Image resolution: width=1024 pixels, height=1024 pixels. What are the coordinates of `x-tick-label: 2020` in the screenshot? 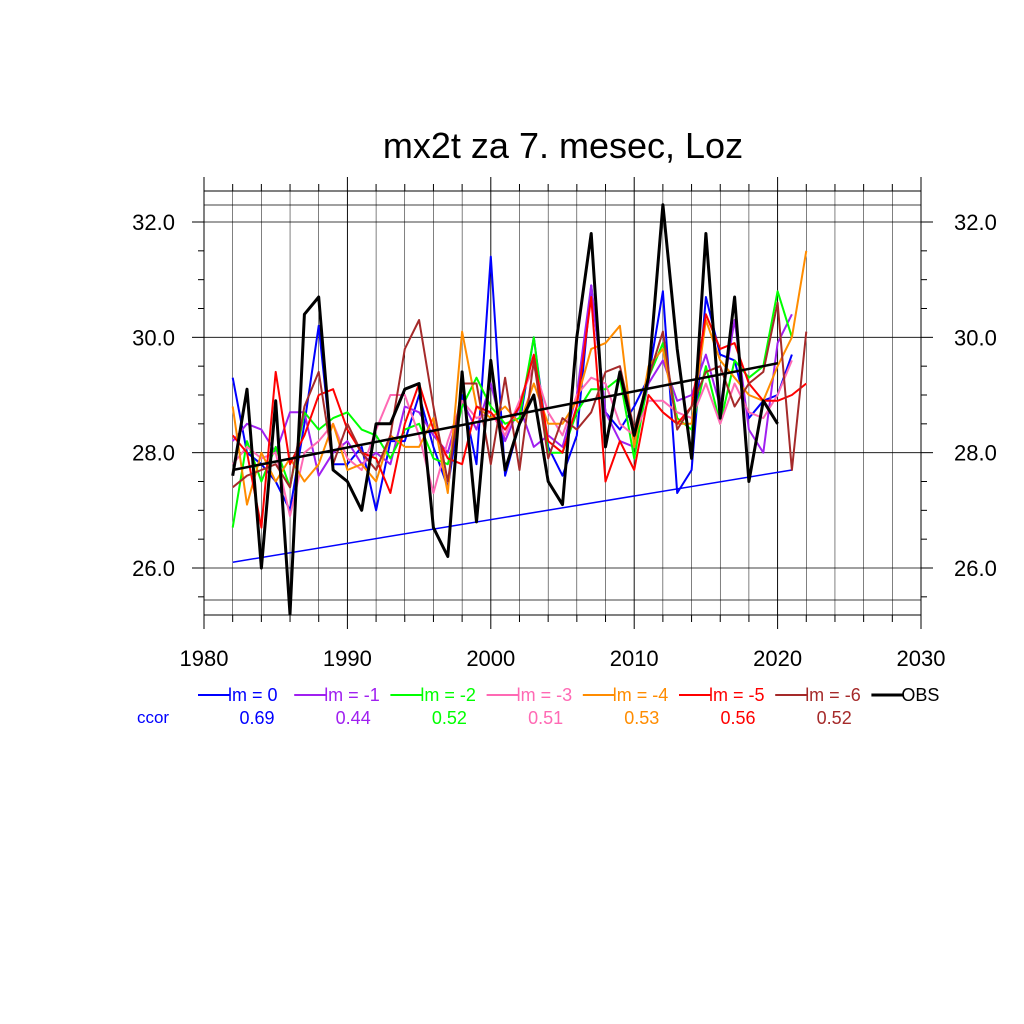 It's located at (777, 658).